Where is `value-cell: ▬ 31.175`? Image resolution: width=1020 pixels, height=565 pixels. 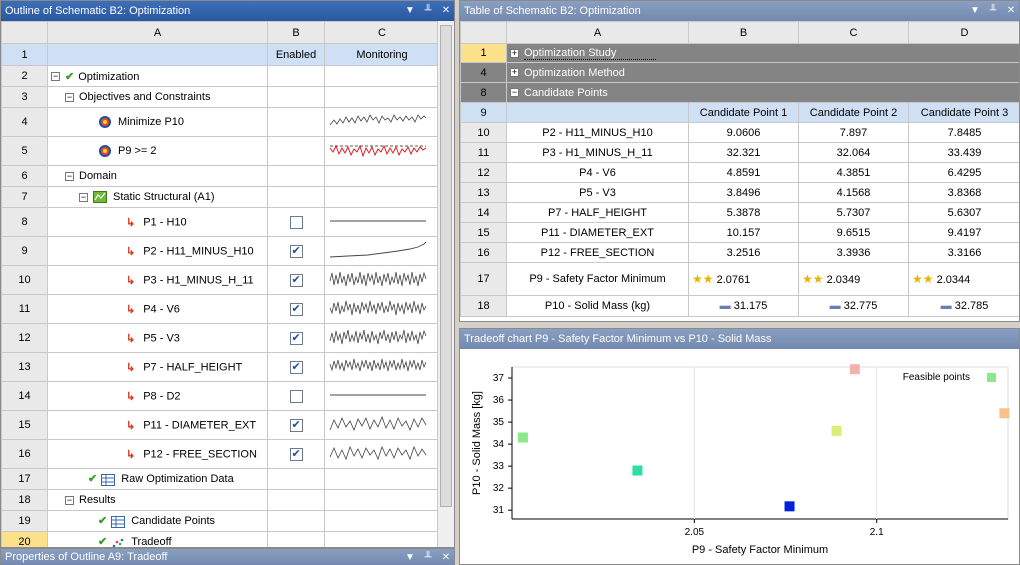
value-cell: ▬ 31.175 is located at coordinates (743, 306).